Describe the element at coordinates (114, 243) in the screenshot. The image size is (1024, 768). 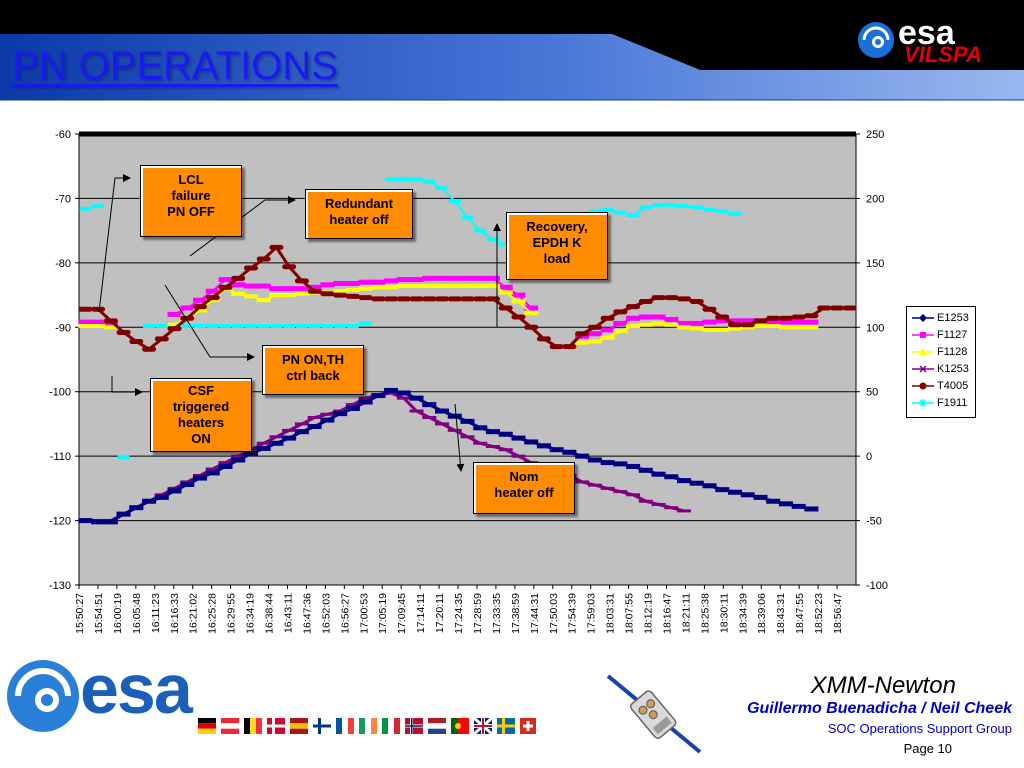
I see `arrow-lcl` at that location.